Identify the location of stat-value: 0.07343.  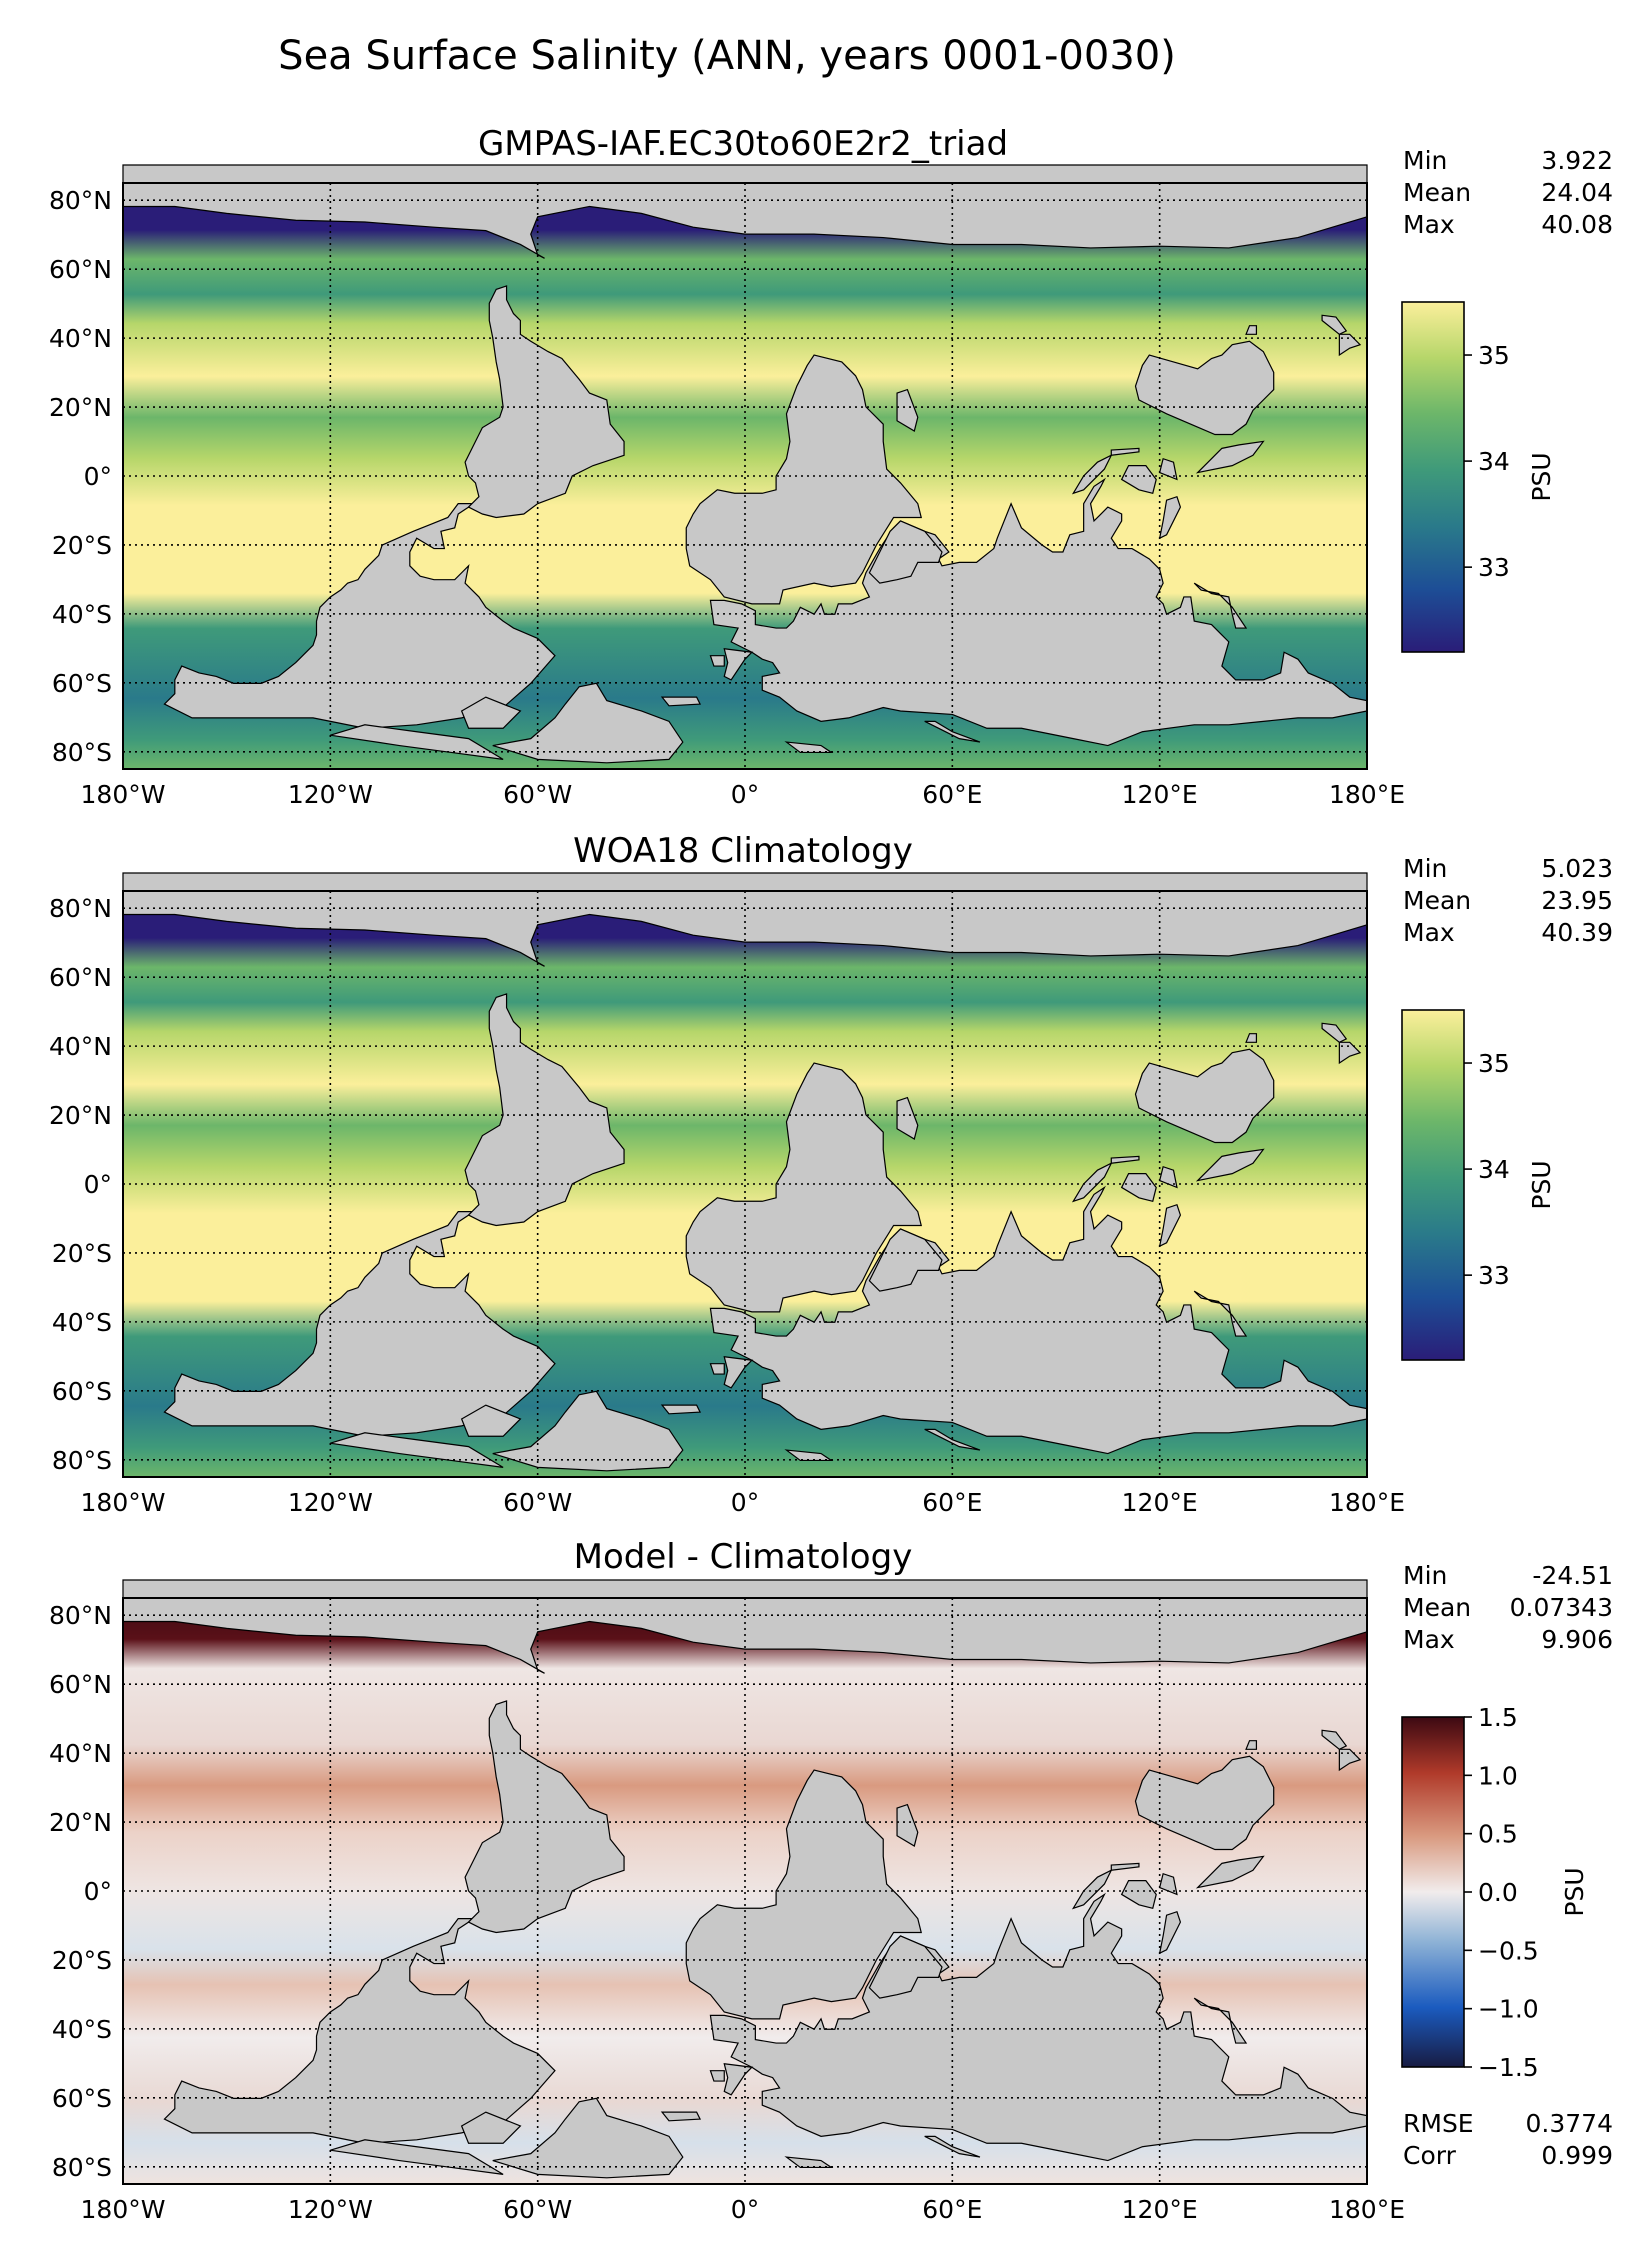
(1561, 1607).